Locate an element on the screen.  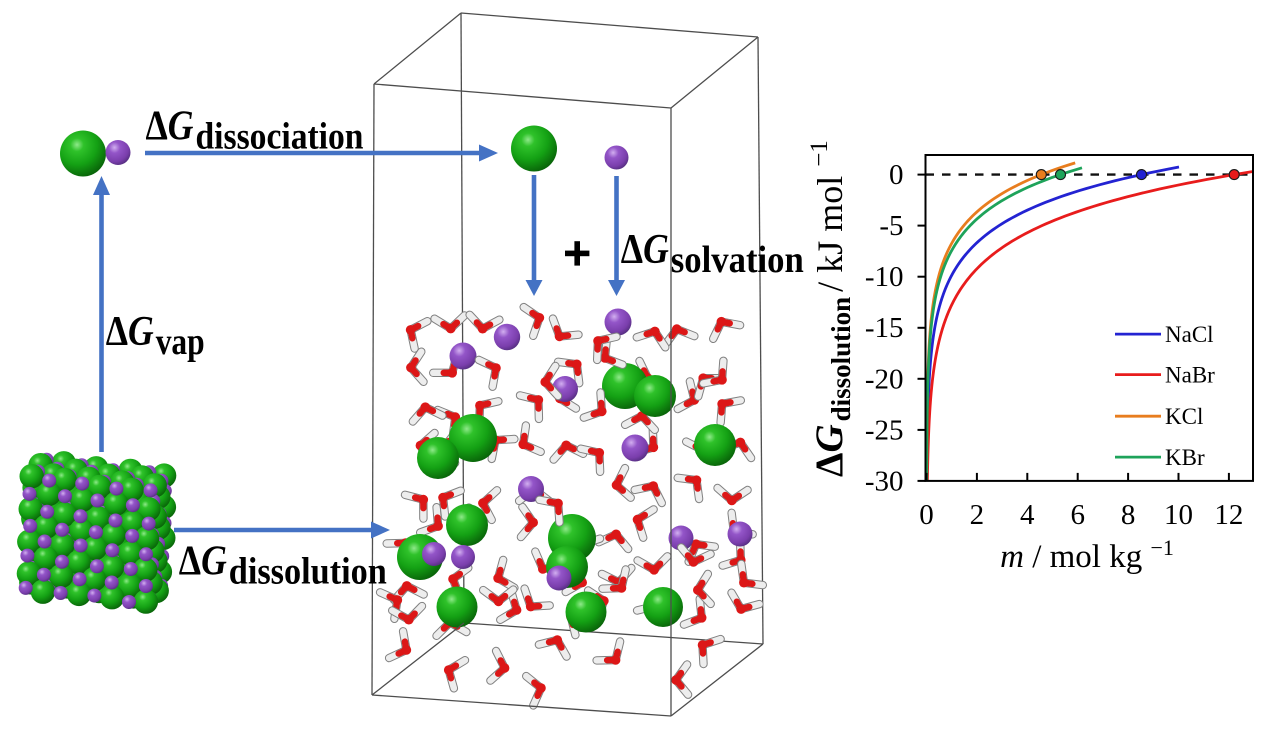
svg-text: -30 is located at coordinates (884, 481).